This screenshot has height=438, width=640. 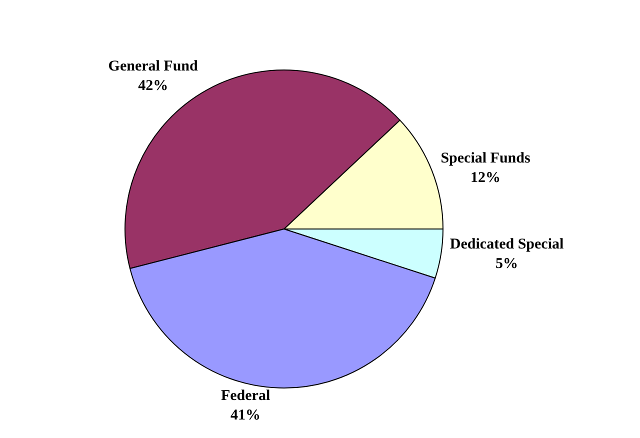 What do you see at coordinates (153, 86) in the screenshot?
I see `data-label: 42%` at bounding box center [153, 86].